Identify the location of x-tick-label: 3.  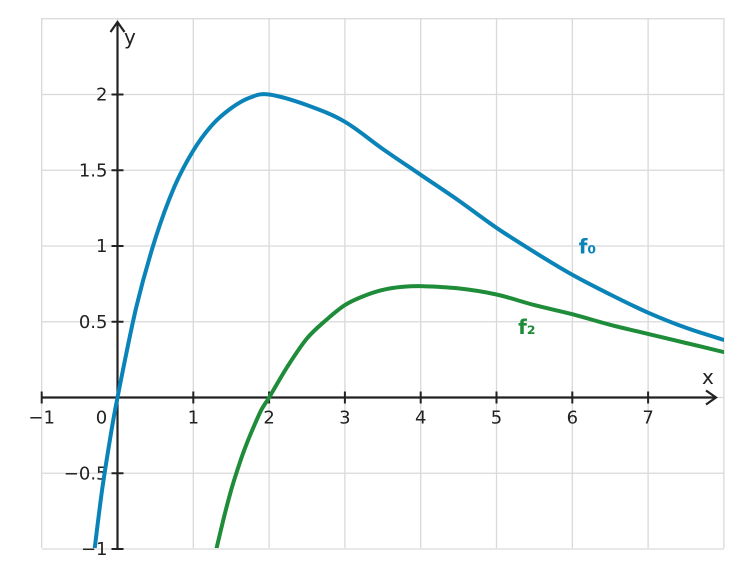
(344, 418).